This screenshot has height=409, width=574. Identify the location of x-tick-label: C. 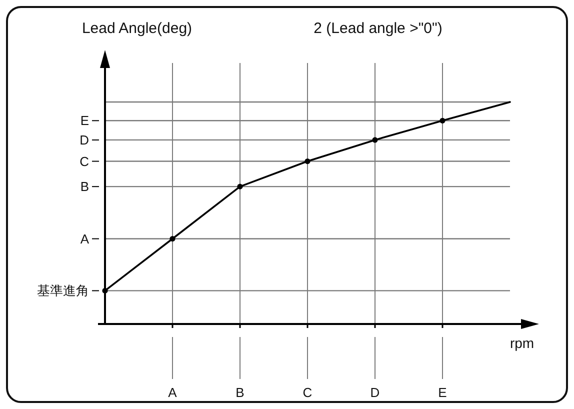
(307, 392).